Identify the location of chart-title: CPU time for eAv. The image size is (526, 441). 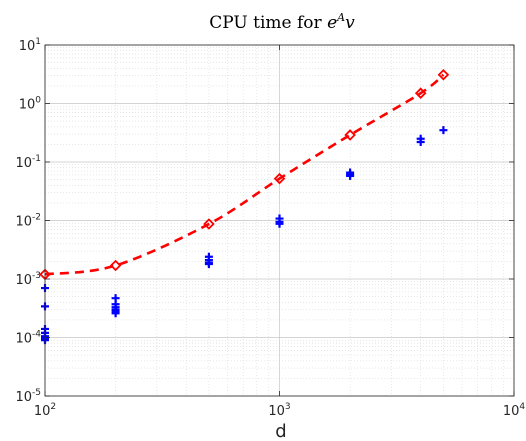
(282, 22).